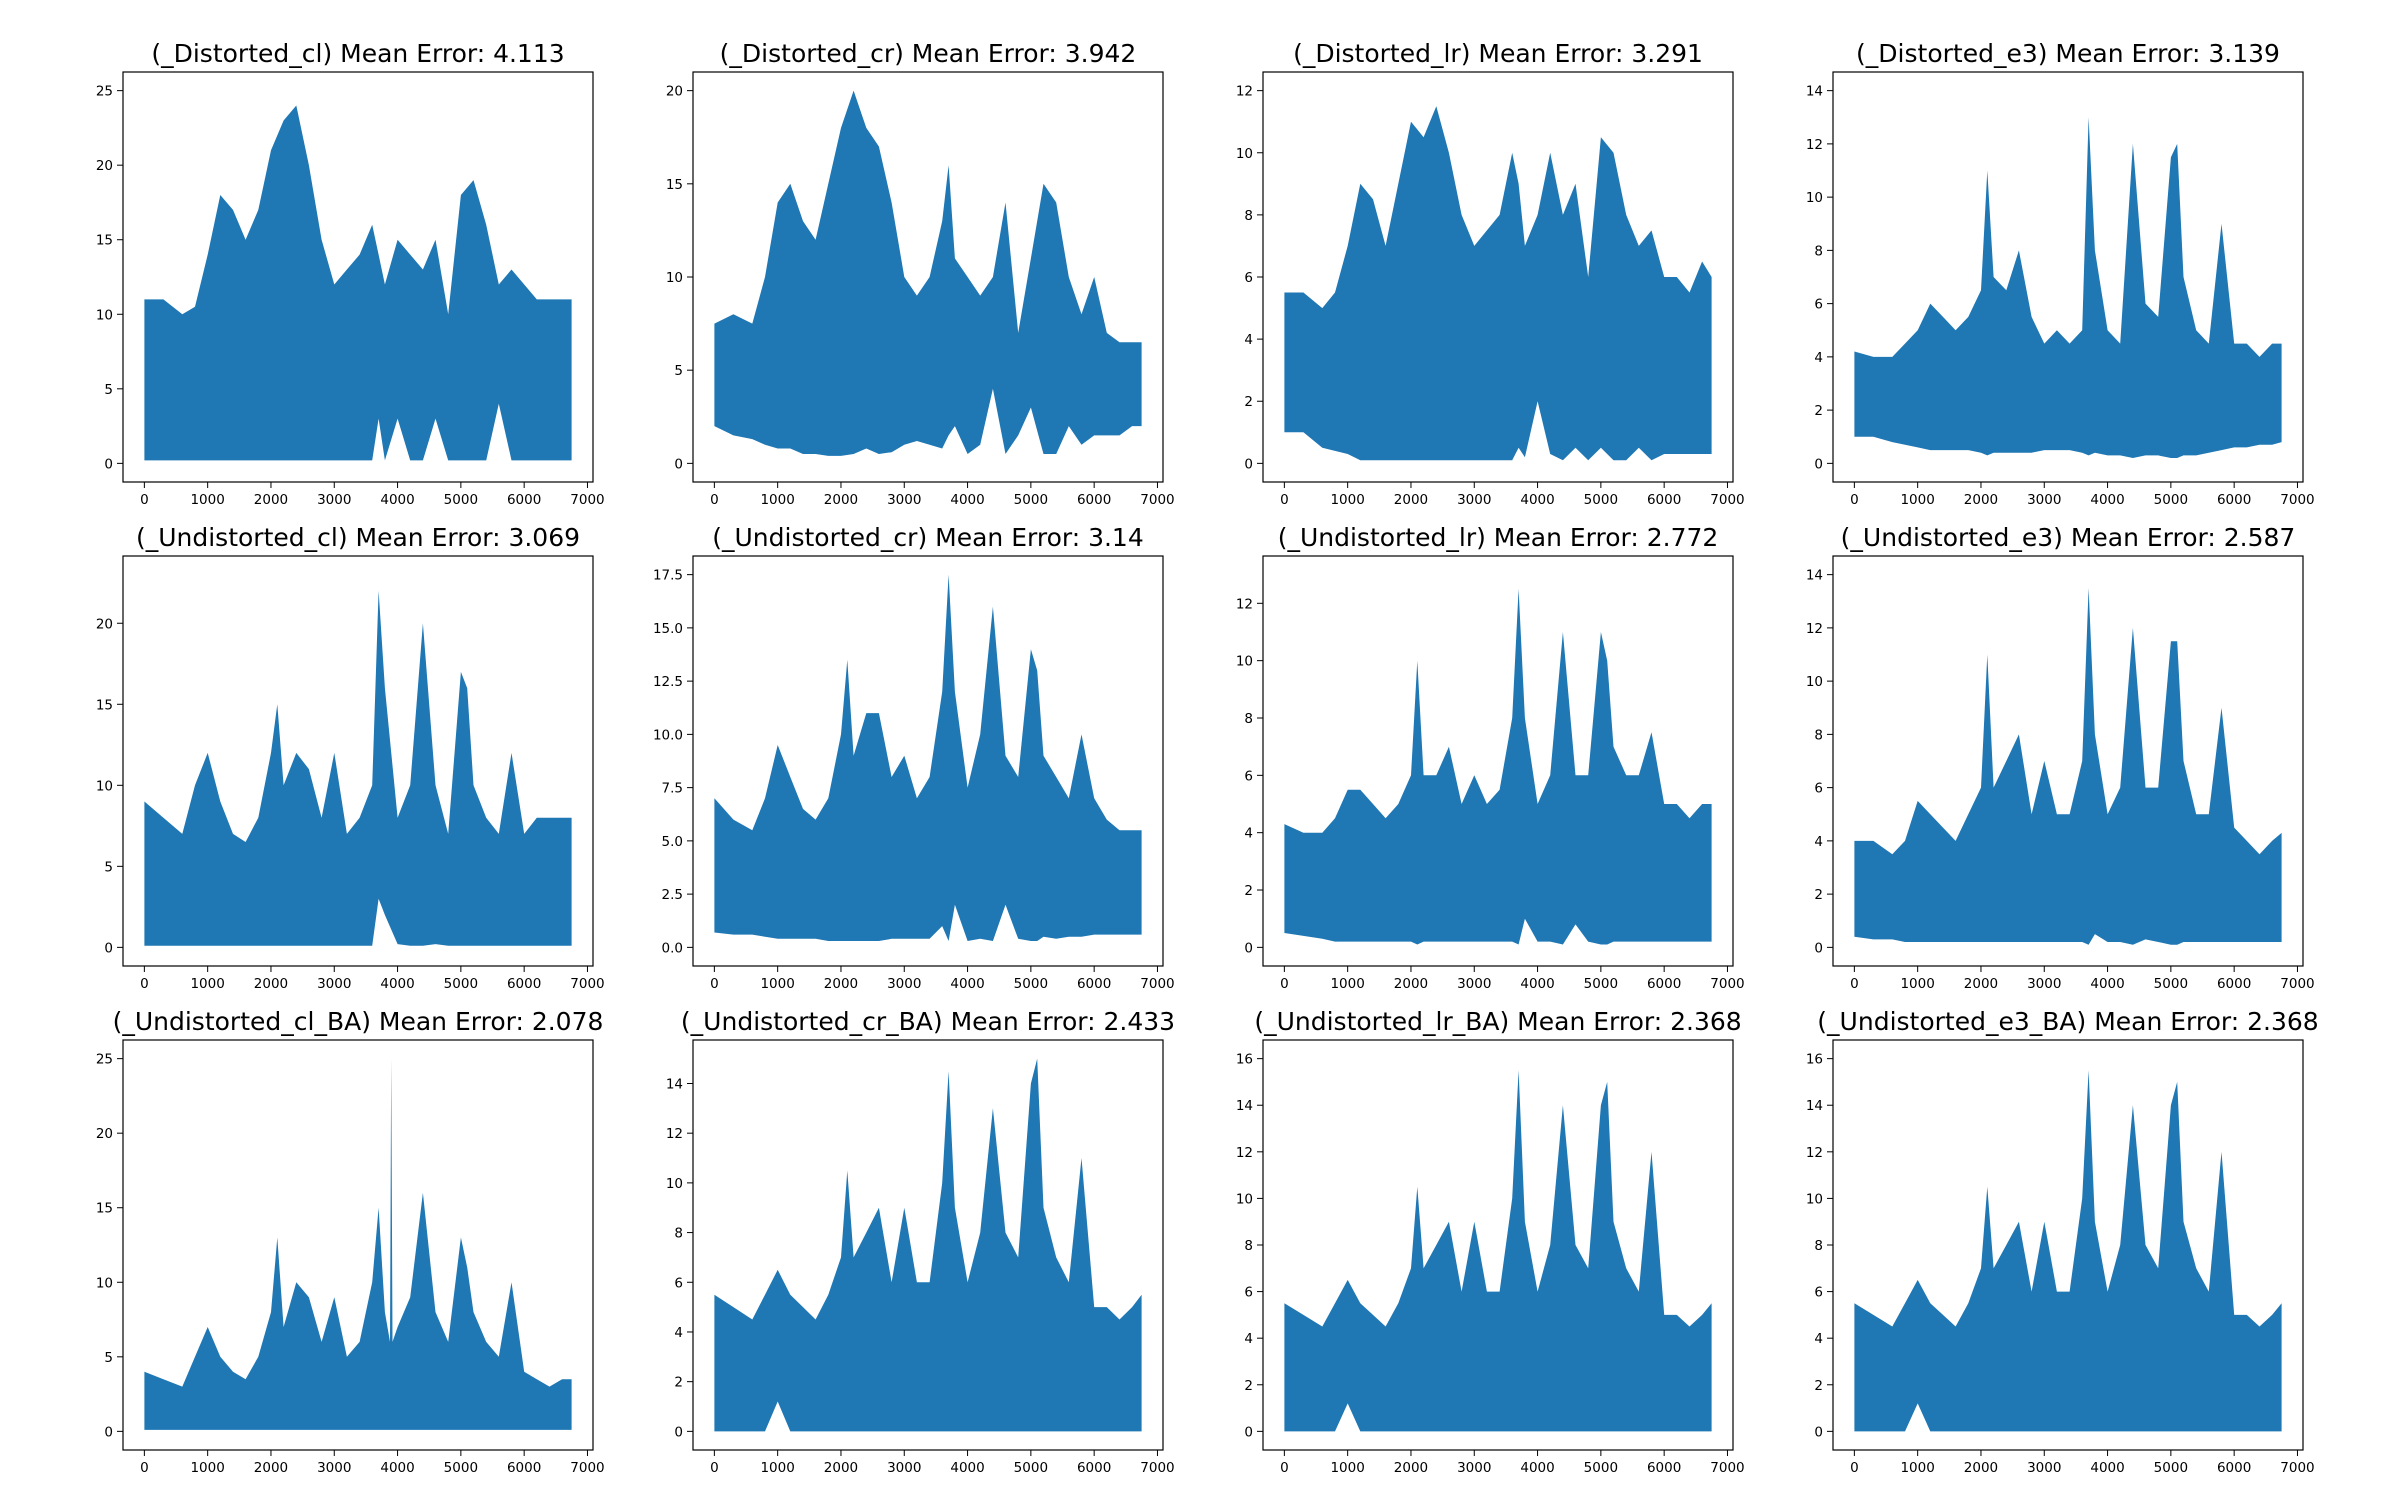  Describe the element at coordinates (1814, 145) in the screenshot. I see `y-tick-label: 12` at that location.